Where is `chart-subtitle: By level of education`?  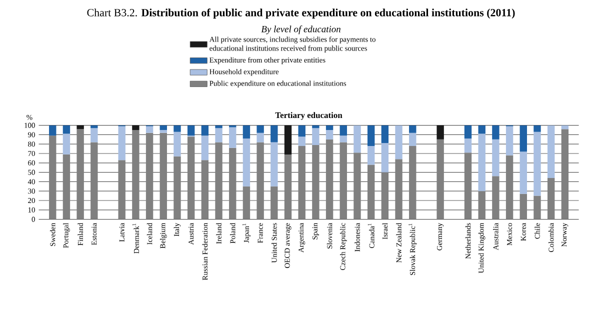
chart-subtitle: By level of education is located at coordinates (300, 30).